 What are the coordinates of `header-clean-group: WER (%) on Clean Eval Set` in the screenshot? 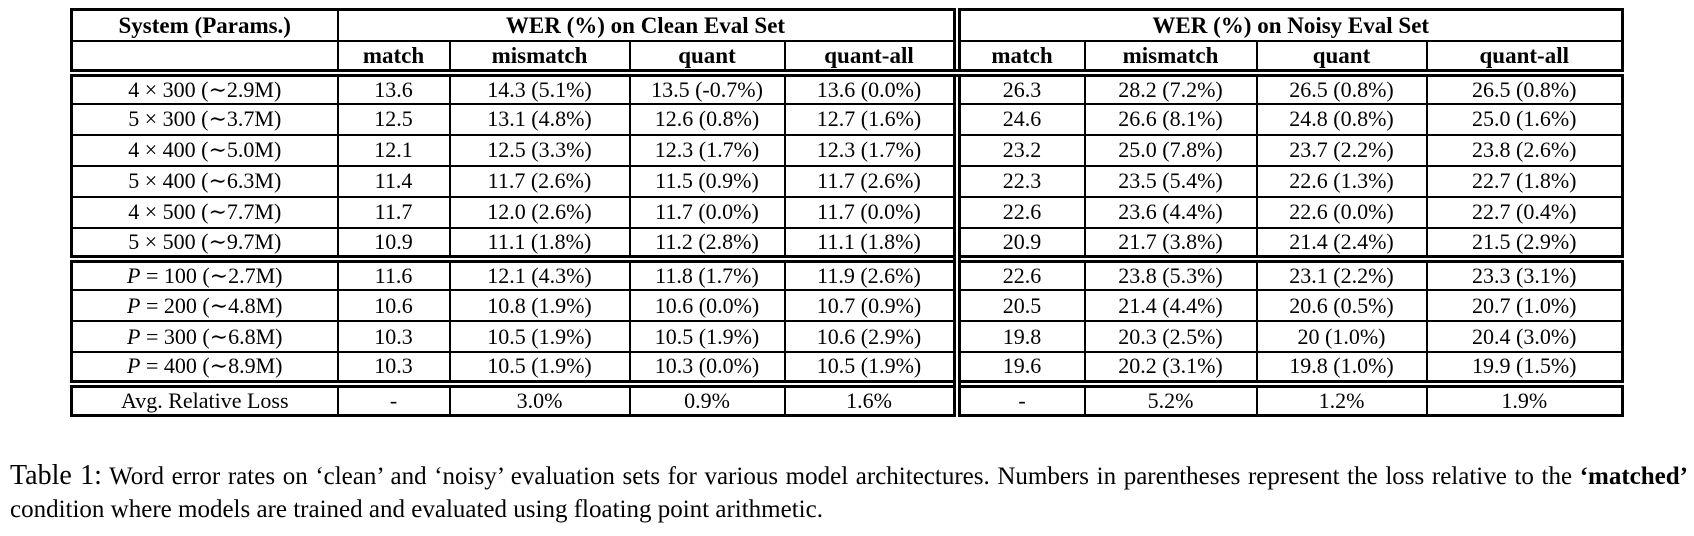 It's located at (647, 25).